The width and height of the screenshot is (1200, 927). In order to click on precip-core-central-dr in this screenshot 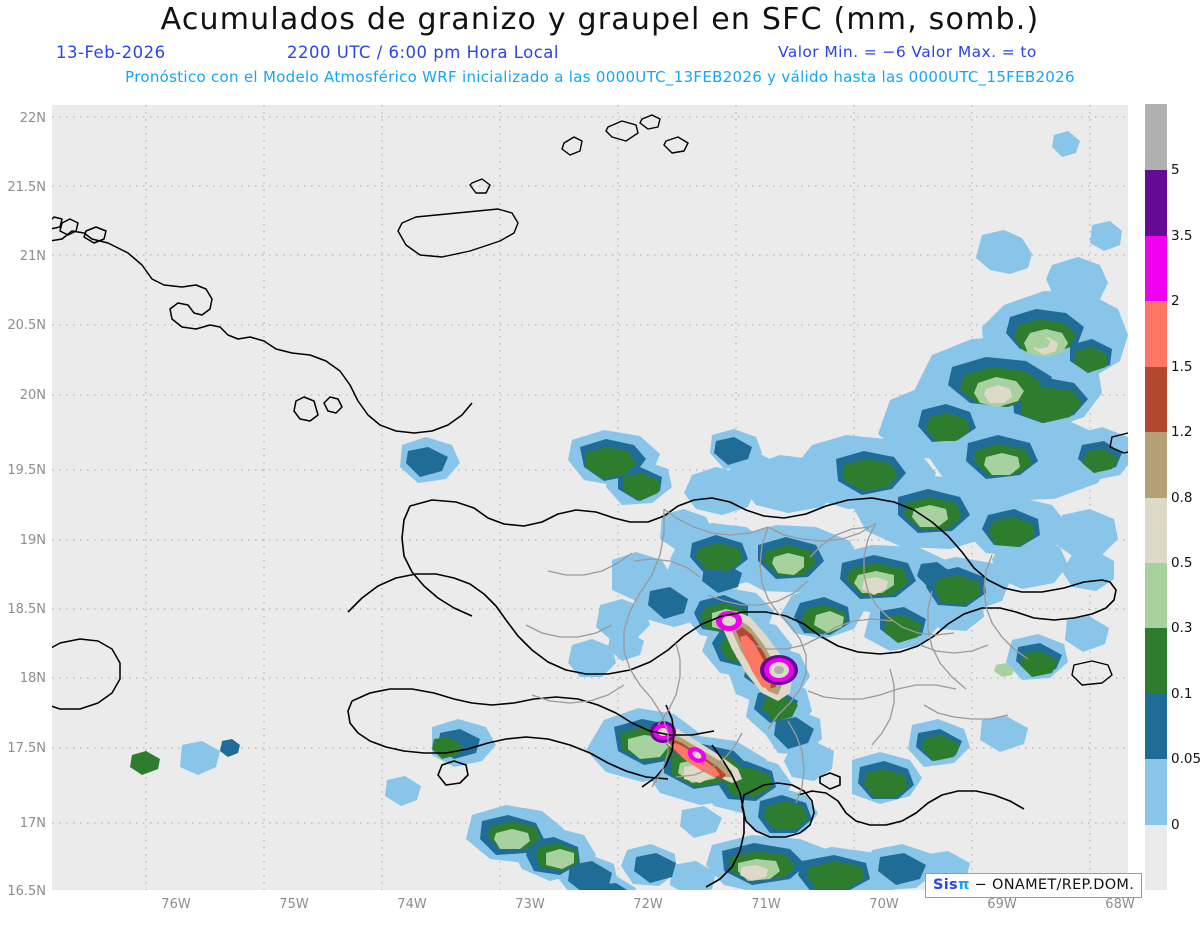, I will do `click(757, 656)`.